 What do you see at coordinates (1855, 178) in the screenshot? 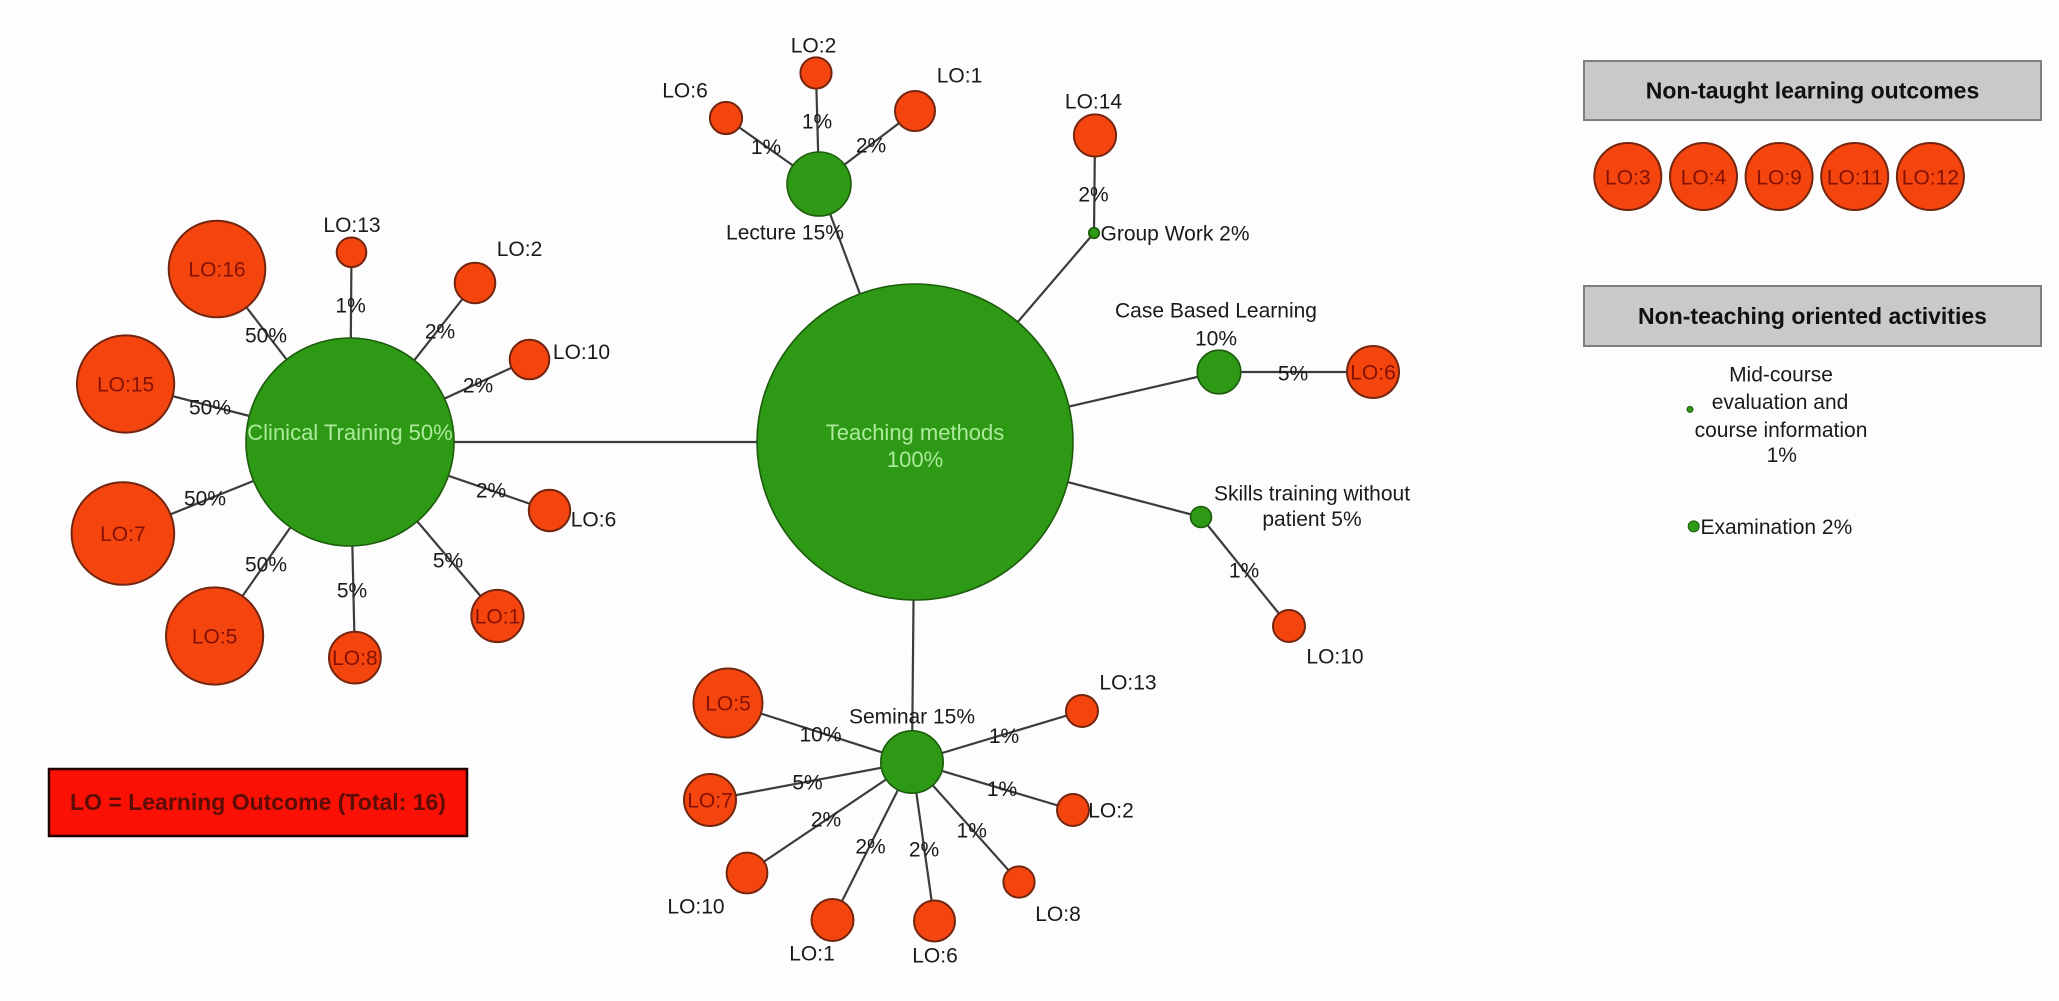
I see `svg-text: LO:11` at bounding box center [1855, 178].